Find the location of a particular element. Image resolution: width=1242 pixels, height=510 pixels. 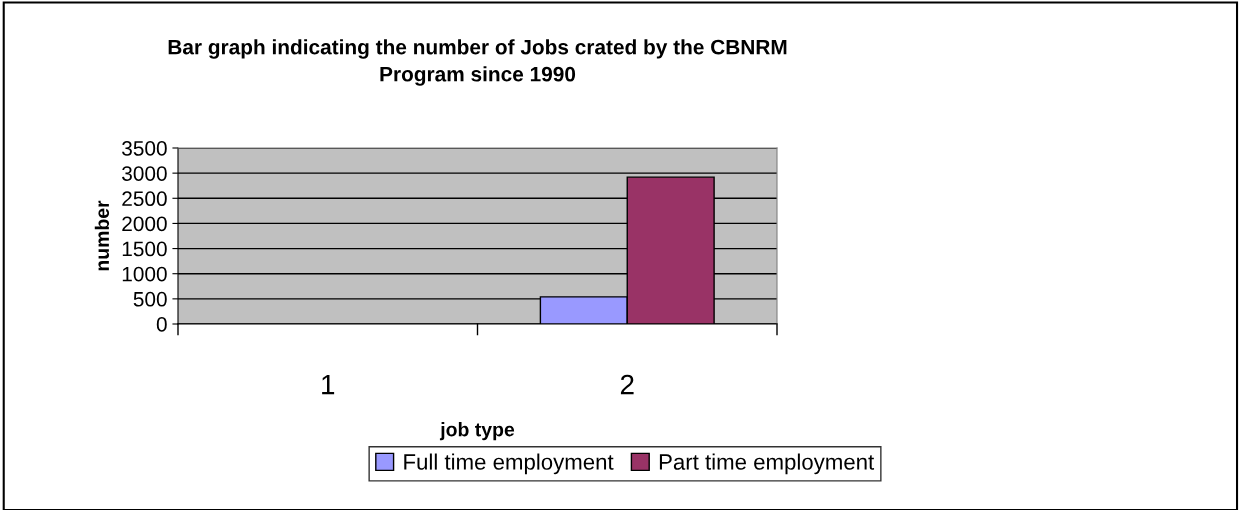

y-tick-label: 500 is located at coordinates (150, 299).